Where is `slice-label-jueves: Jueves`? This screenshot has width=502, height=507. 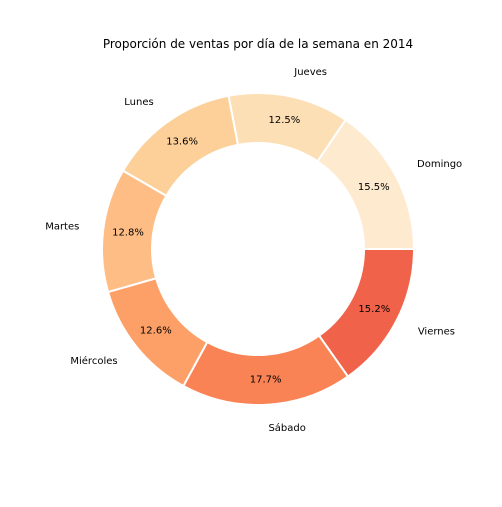
slice-label-jueves: Jueves is located at coordinates (310, 72).